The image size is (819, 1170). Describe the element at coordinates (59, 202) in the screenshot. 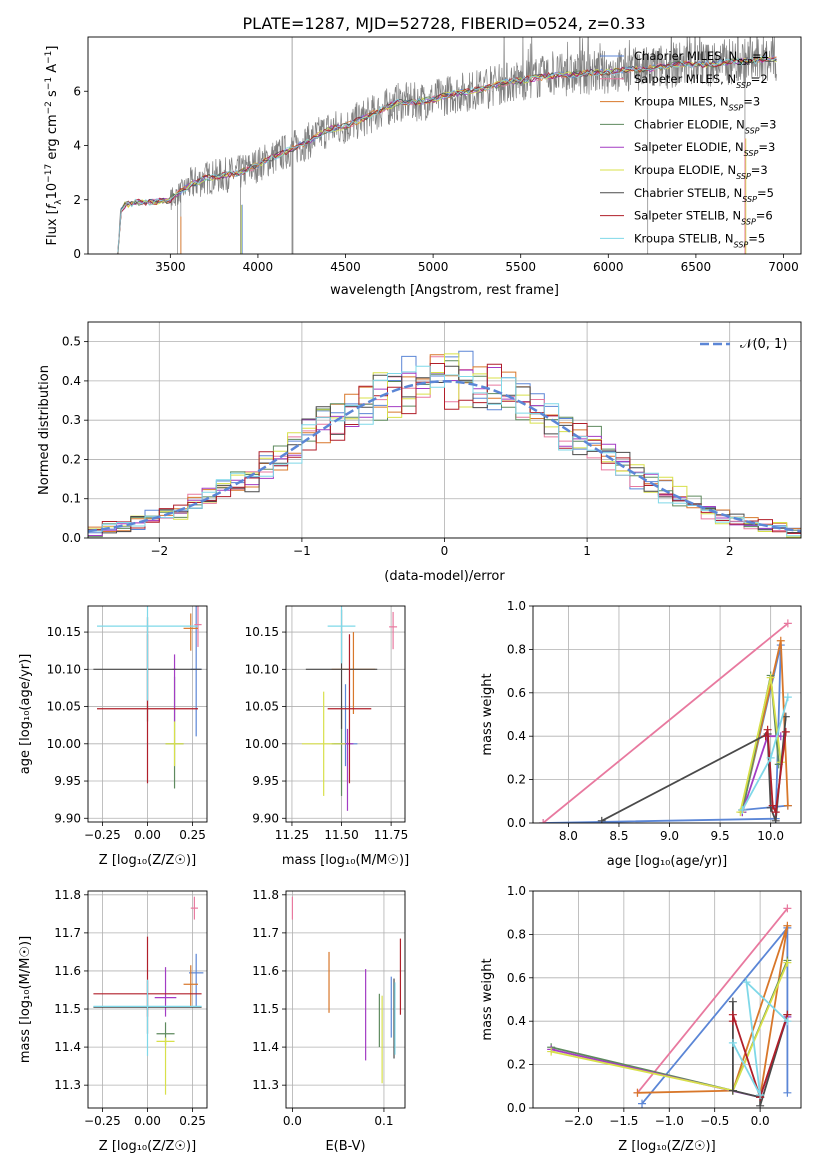

I see `y-axis-label-part: λ` at that location.